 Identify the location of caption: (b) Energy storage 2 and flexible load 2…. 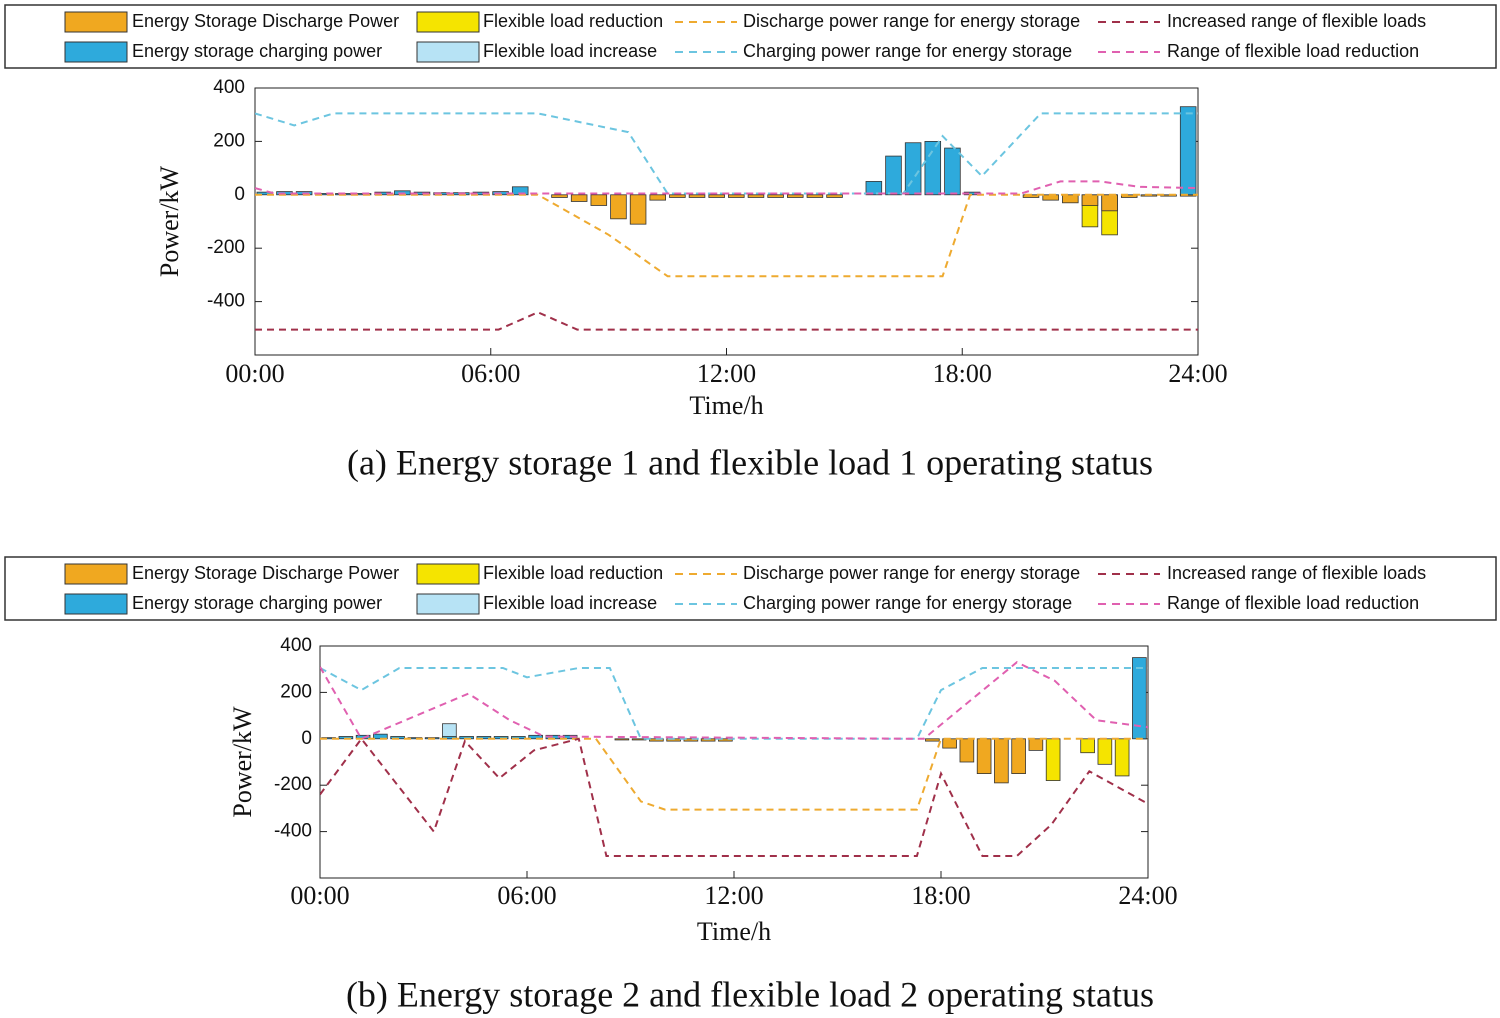
(750, 994).